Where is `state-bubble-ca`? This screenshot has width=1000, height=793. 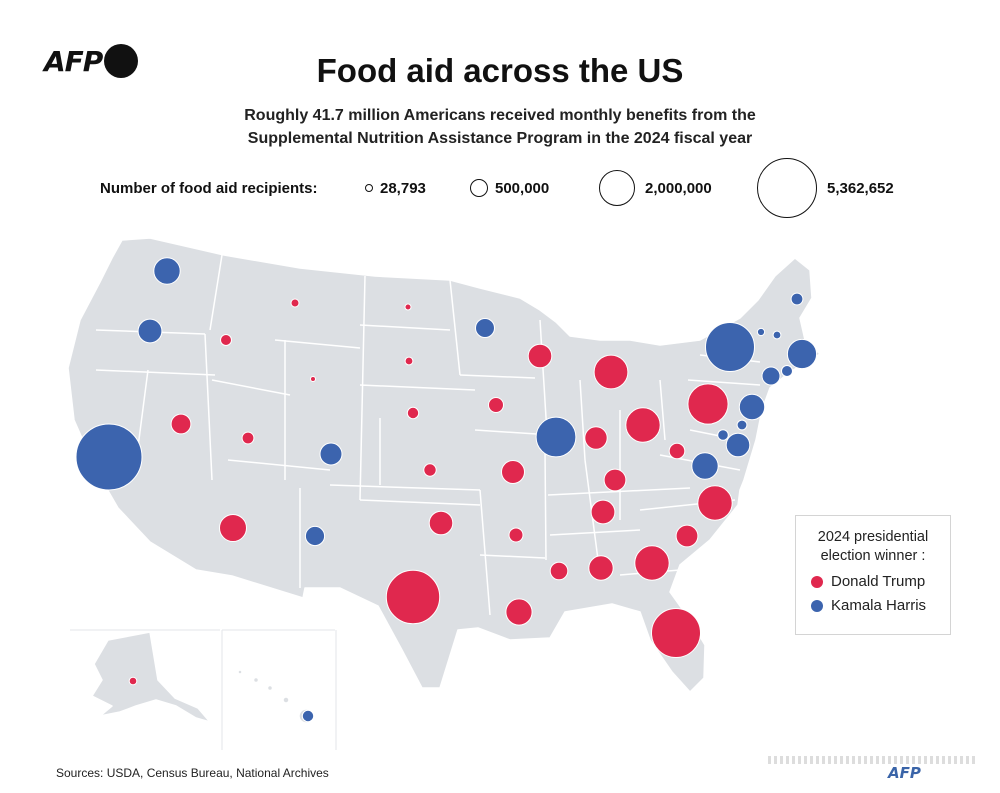
state-bubble-ca is located at coordinates (109, 457).